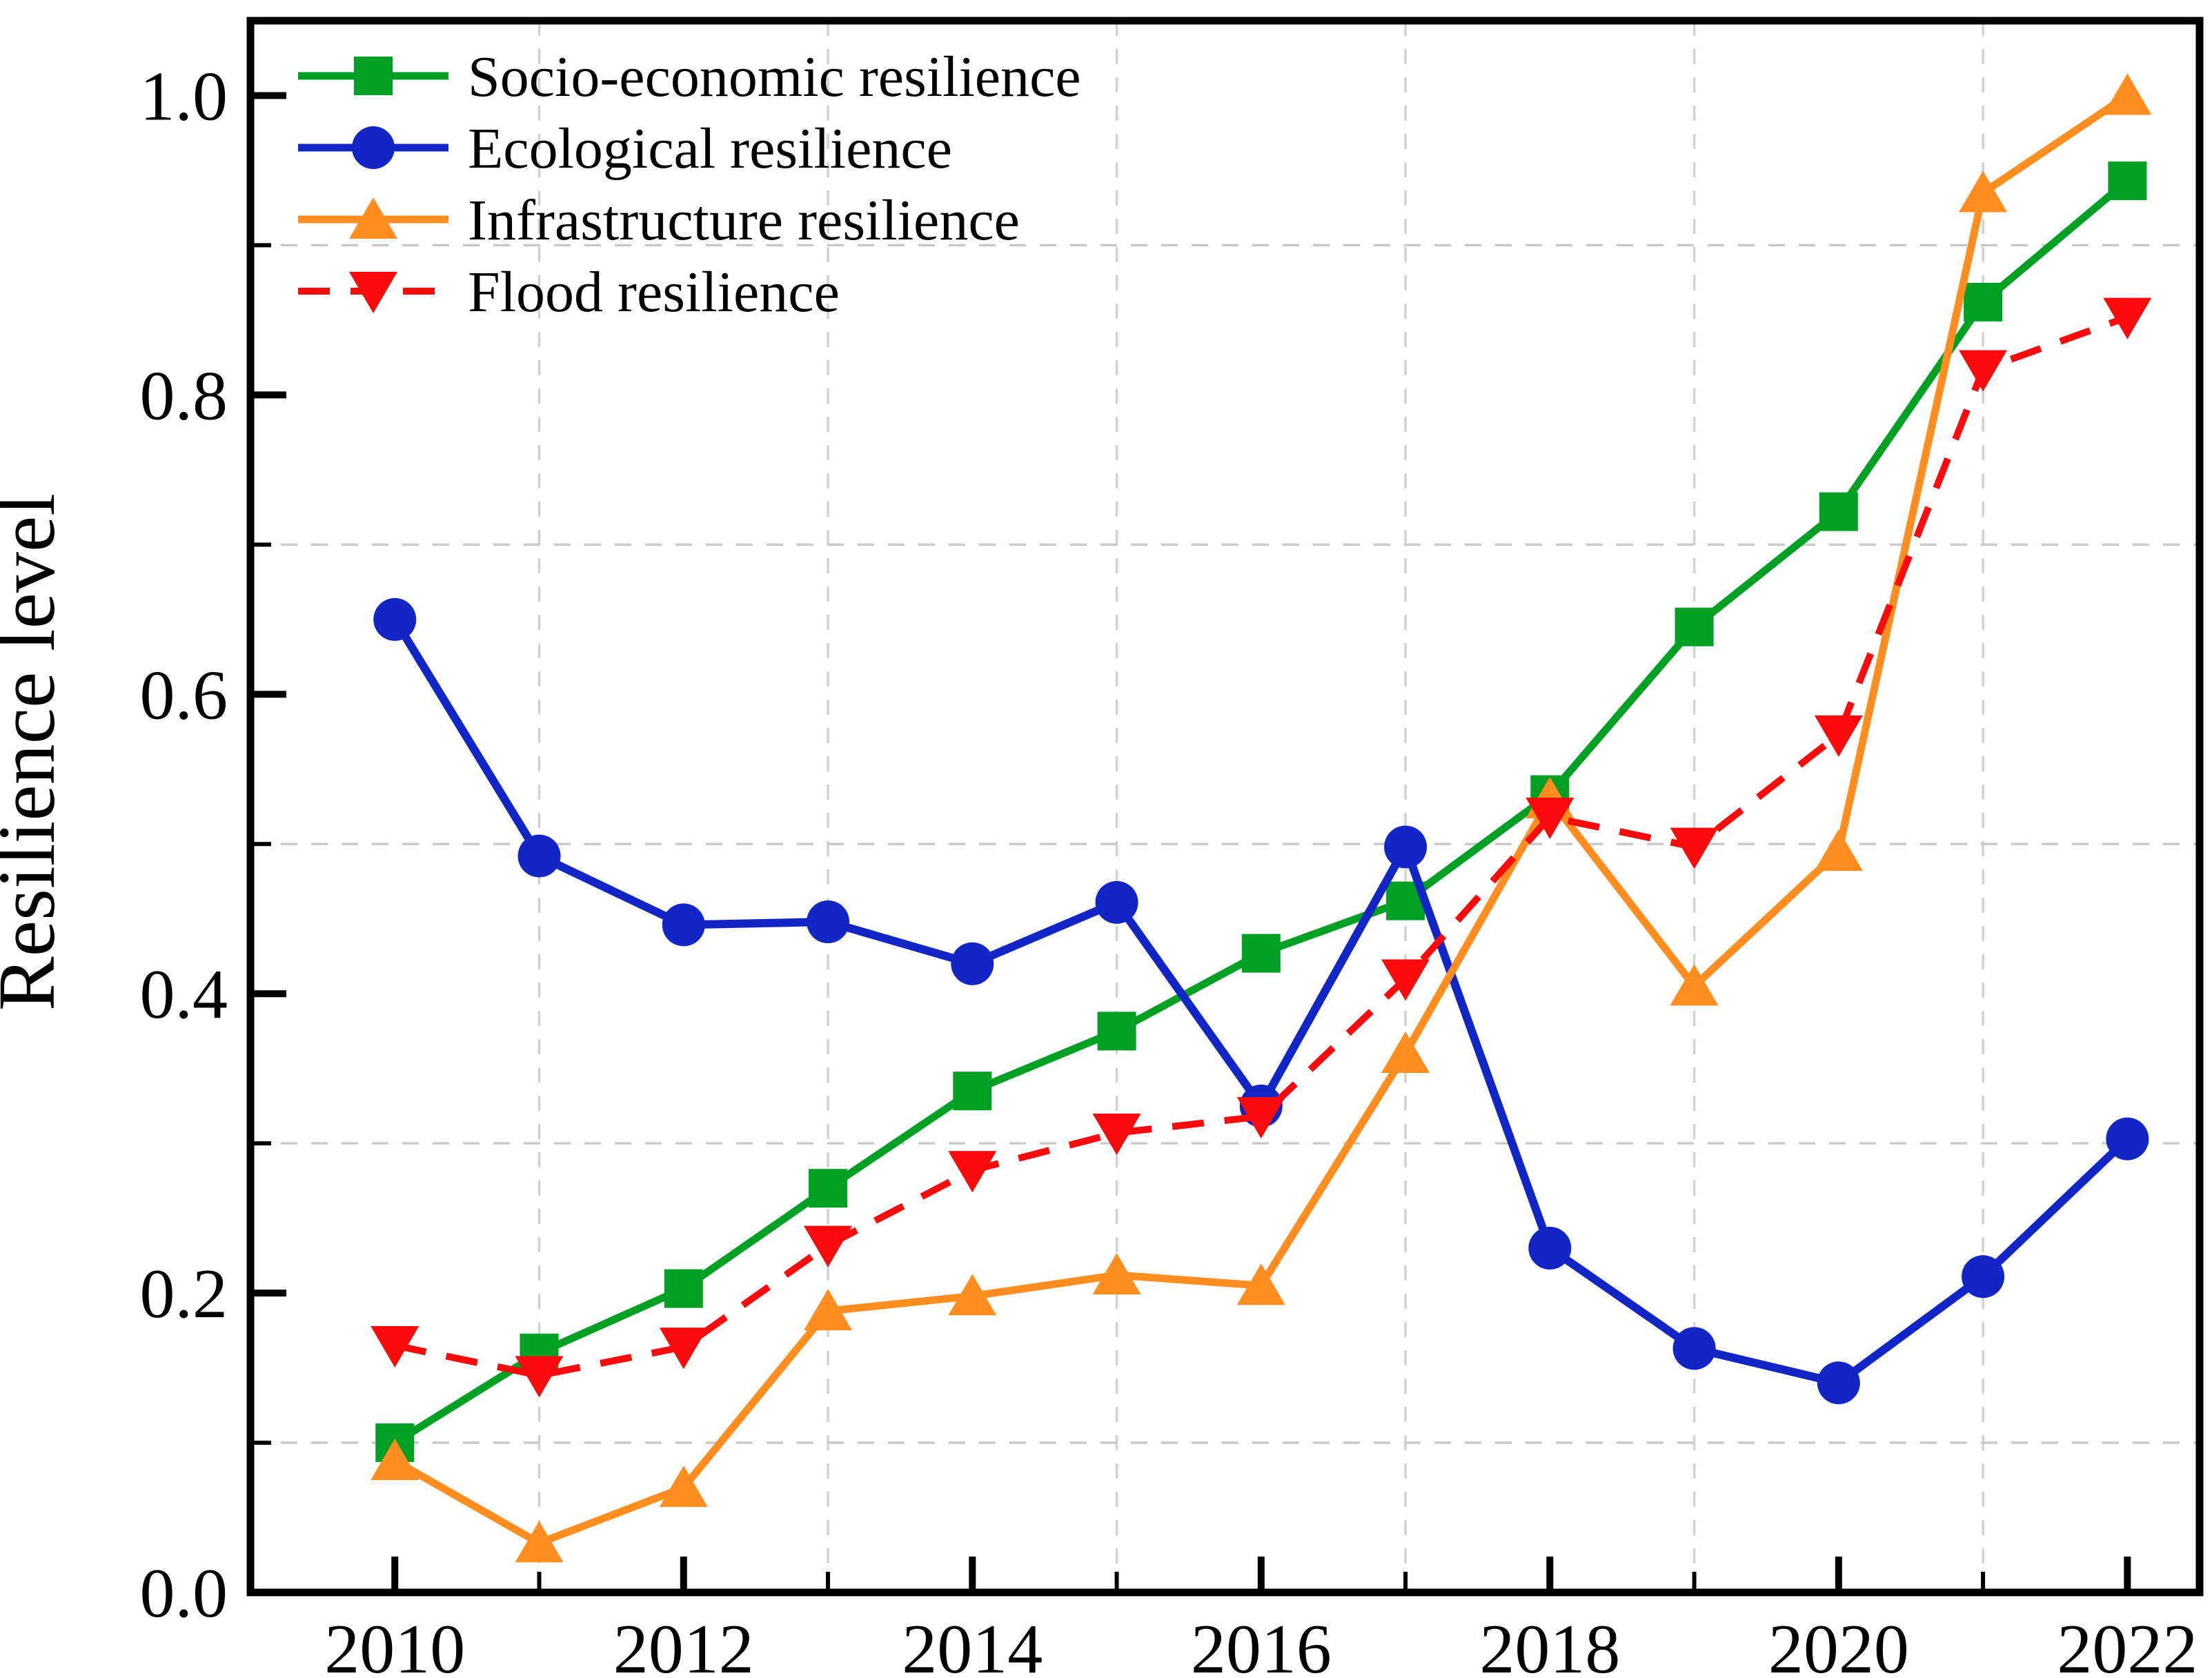  I want to click on y-tick-label: 0.2, so click(184, 1294).